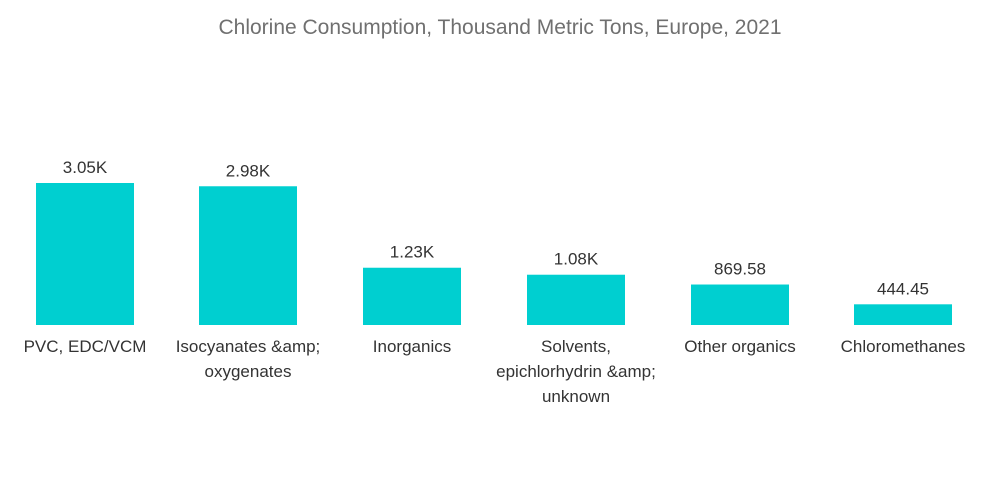 This screenshot has height=504, width=1000. I want to click on category-label: Inorganics, so click(412, 346).